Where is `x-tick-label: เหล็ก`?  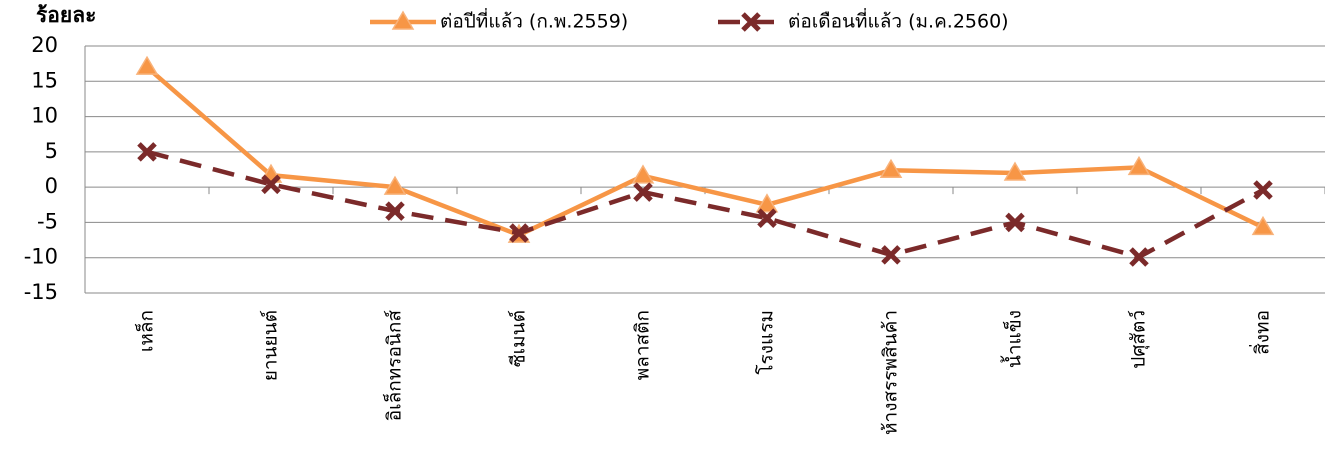 x-tick-label: เหล็ก is located at coordinates (146, 331).